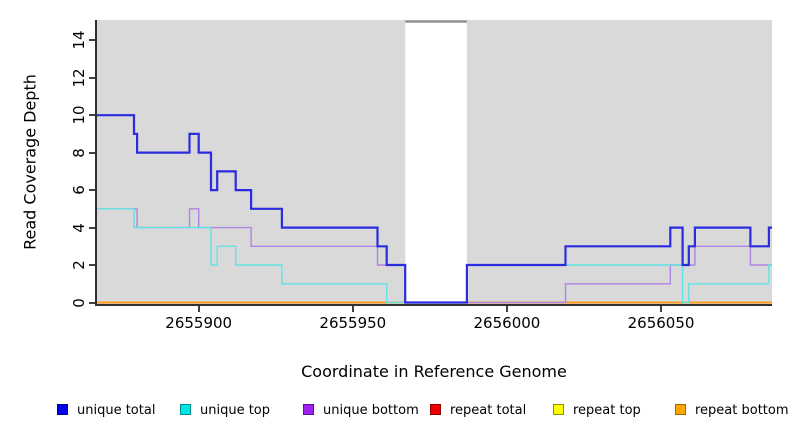 This screenshot has width=792, height=432. What do you see at coordinates (661, 323) in the screenshot?
I see `x-tick-label: 2656050` at bounding box center [661, 323].